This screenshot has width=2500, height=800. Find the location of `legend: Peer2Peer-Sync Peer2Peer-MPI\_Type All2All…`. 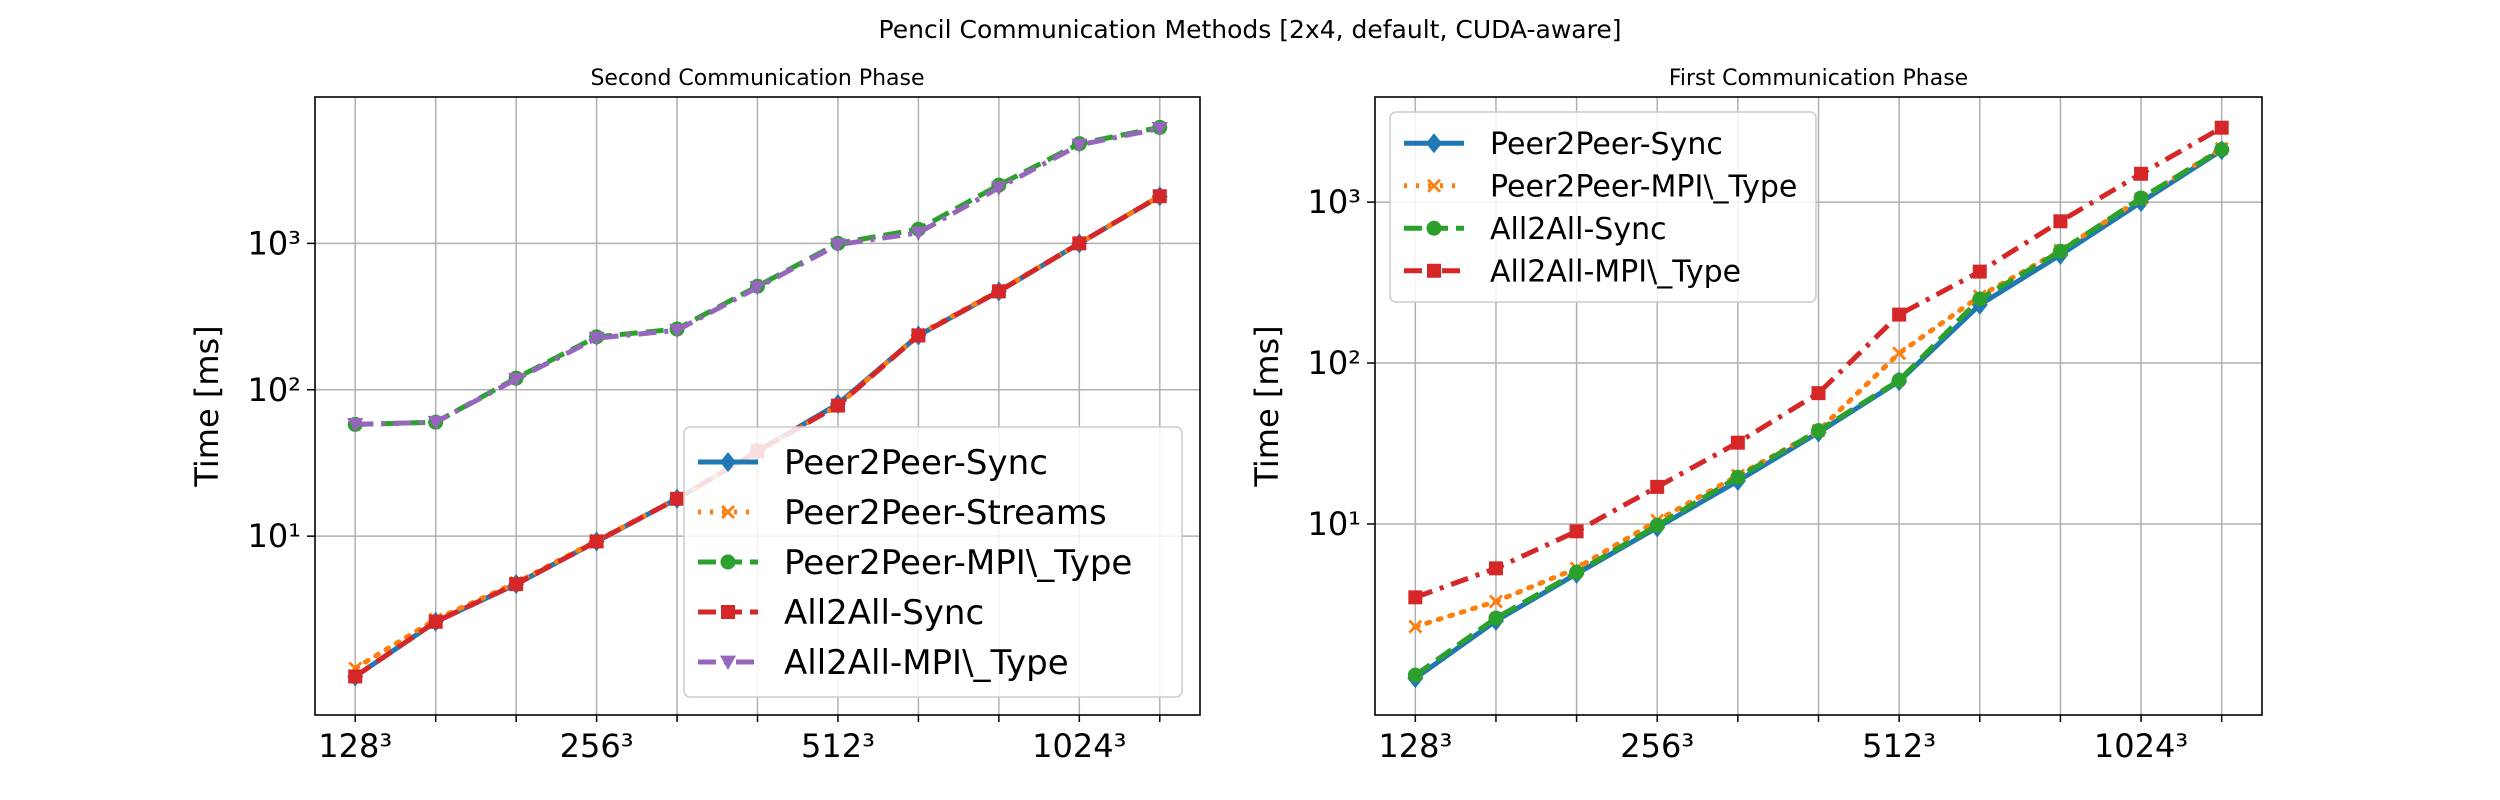

legend: Peer2Peer-Sync Peer2Peer-MPI\_Type All2All… is located at coordinates (1603, 207).